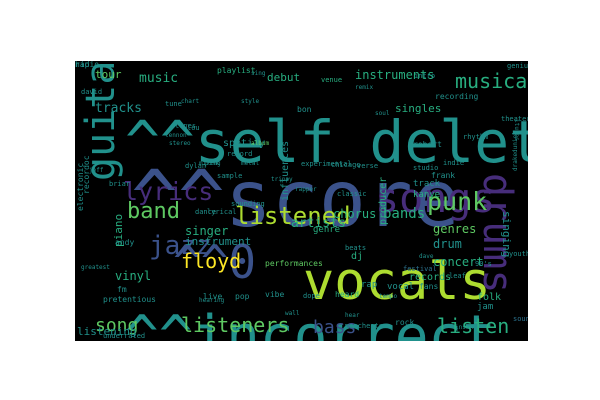 The height and width of the screenshot is (400, 600). What do you see at coordinates (369, 285) in the screenshot?
I see `word-46: rap` at bounding box center [369, 285].